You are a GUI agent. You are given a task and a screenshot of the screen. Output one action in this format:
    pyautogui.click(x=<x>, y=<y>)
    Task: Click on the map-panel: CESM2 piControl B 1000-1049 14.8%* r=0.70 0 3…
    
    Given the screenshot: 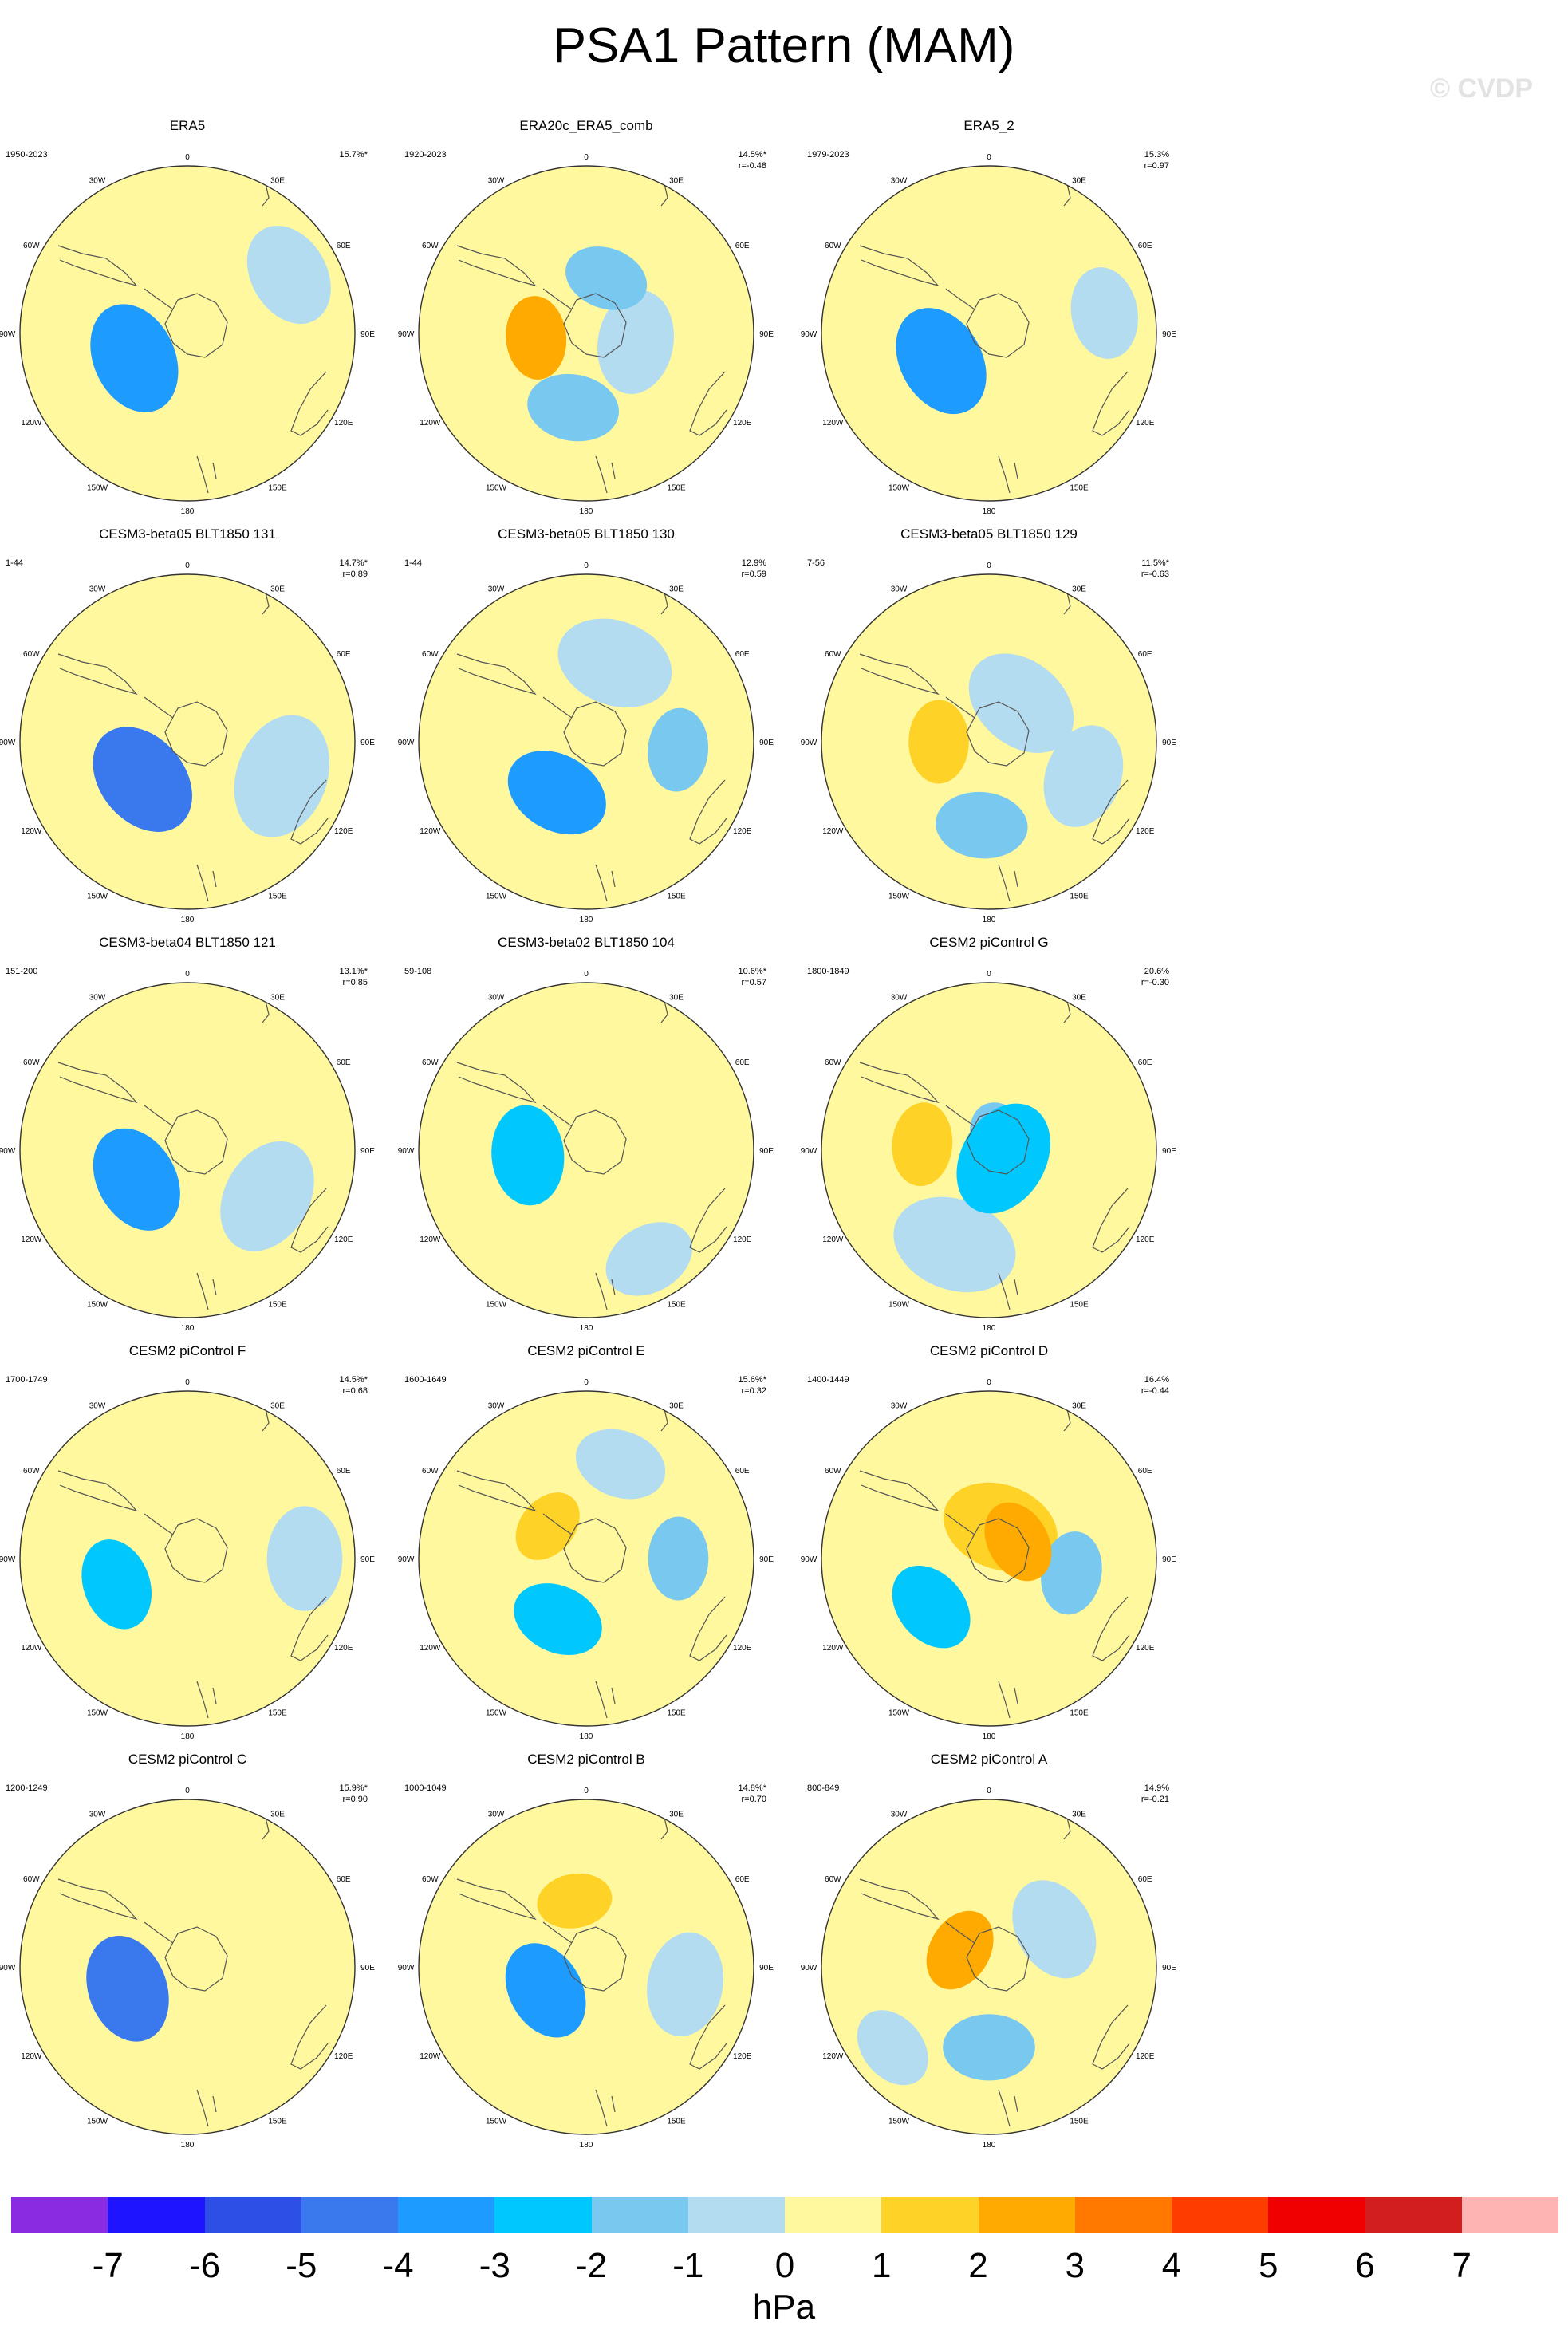 What is the action you would take?
    pyautogui.click(x=586, y=1955)
    